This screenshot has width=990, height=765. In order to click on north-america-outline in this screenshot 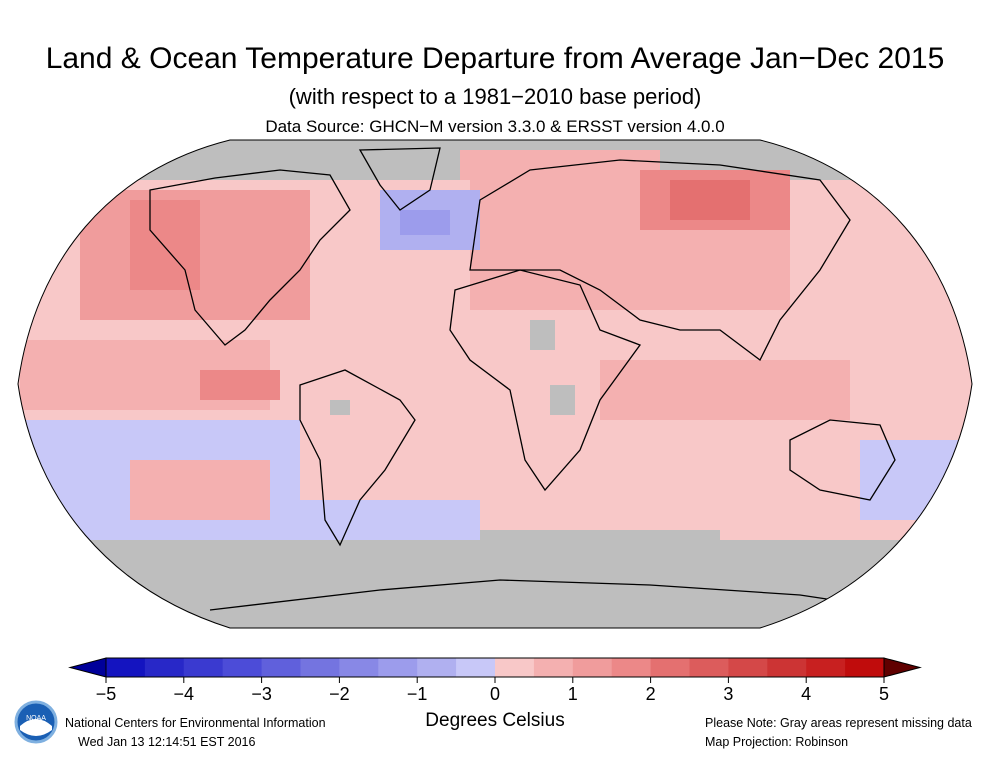, I will do `click(250, 257)`.